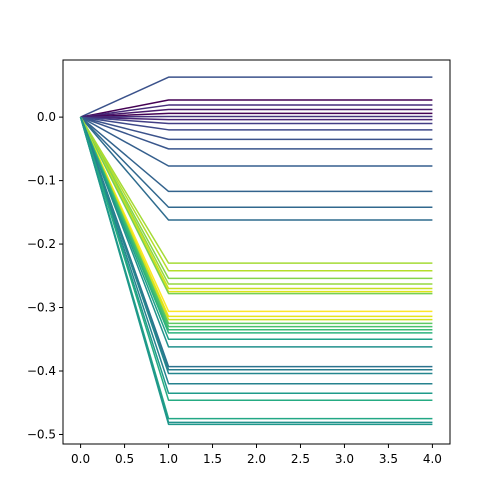 This screenshot has width=500, height=500. I want to click on y-tick-label: −0.1, so click(41, 181).